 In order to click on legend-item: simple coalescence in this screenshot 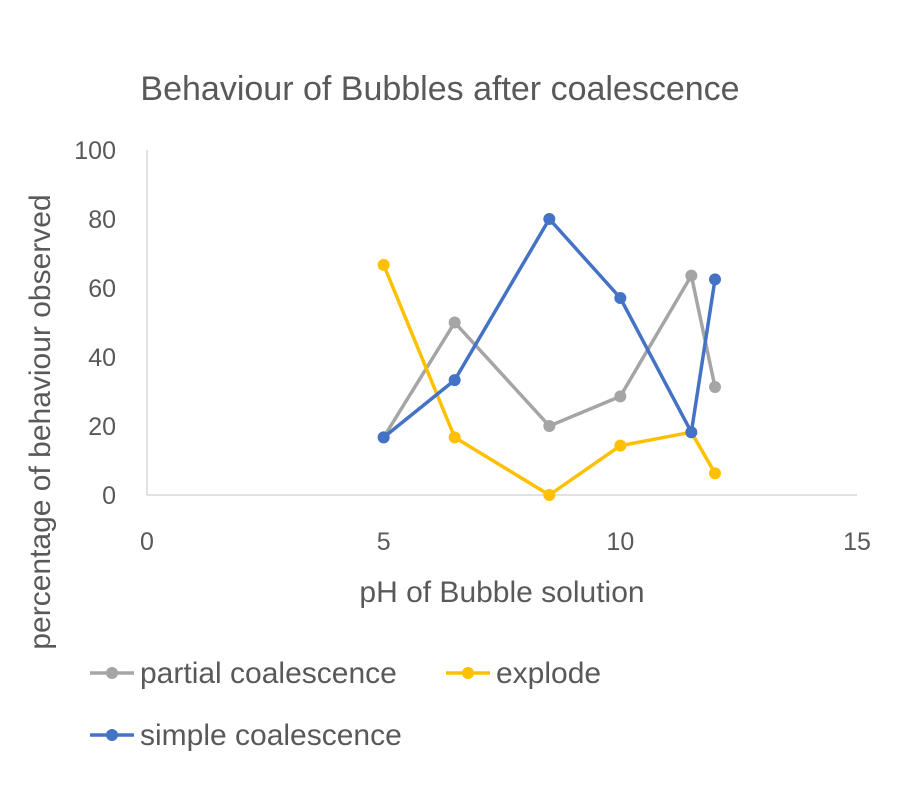, I will do `click(246, 735)`.